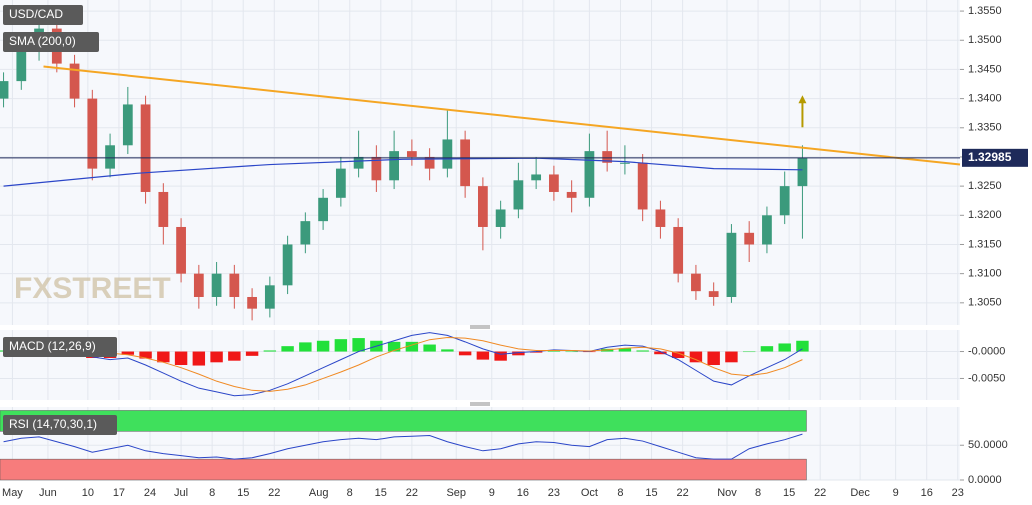  Describe the element at coordinates (896, 493) in the screenshot. I see `x-tick-label: 9` at that location.